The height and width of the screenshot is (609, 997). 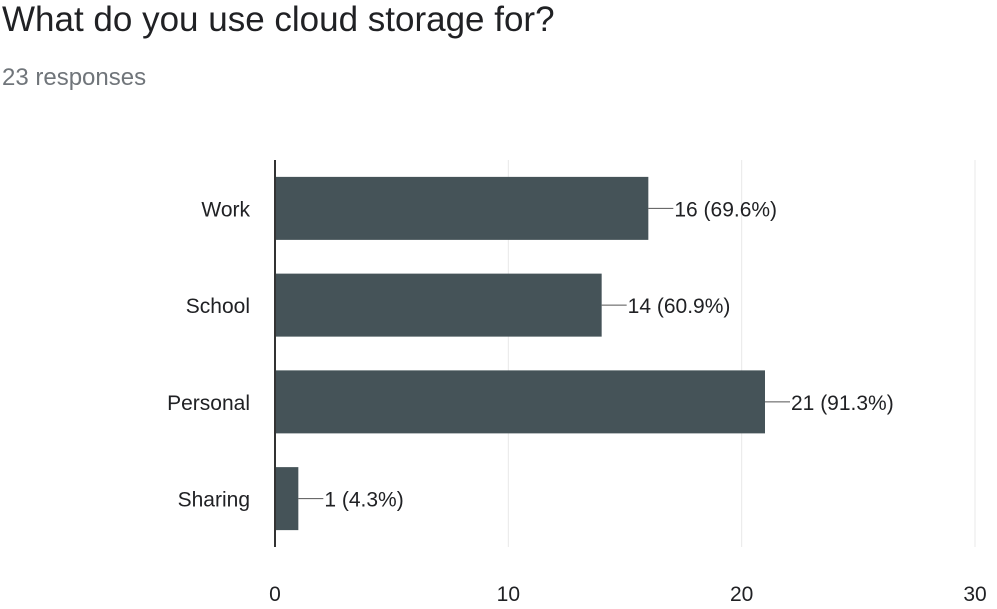 What do you see at coordinates (74, 77) in the screenshot?
I see `response-count: 23 responses` at bounding box center [74, 77].